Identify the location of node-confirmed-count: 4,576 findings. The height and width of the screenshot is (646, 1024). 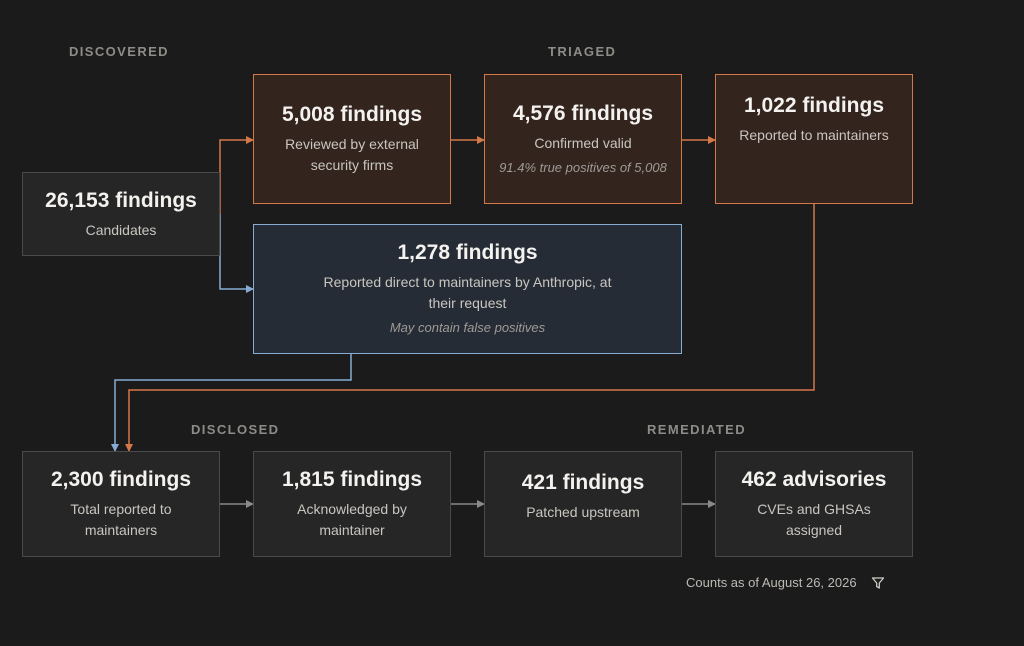
(583, 113).